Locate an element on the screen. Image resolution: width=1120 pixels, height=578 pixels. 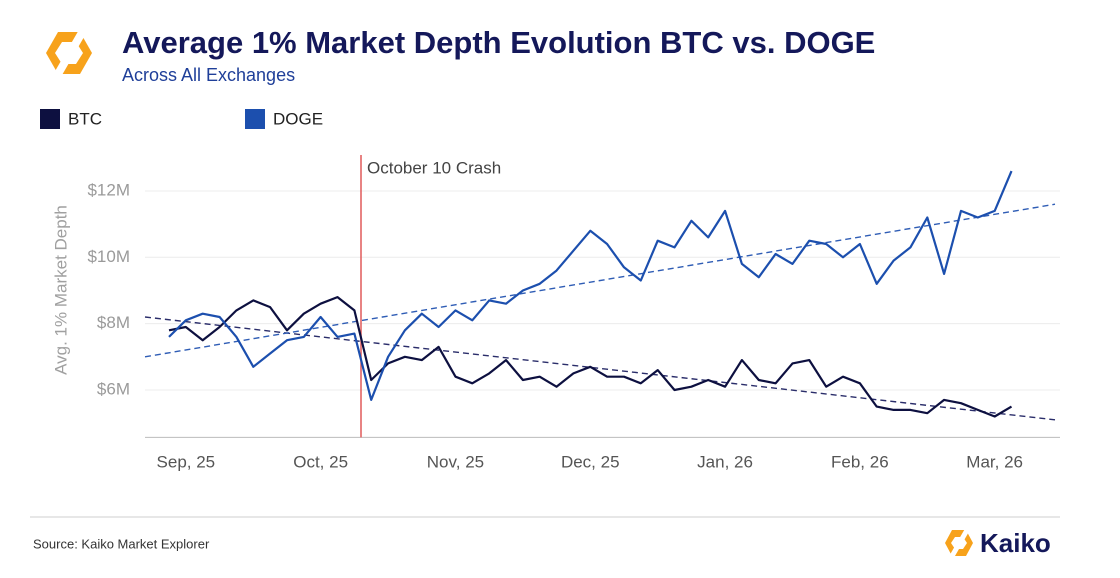
y-tick-label: $8M is located at coordinates (113, 322).